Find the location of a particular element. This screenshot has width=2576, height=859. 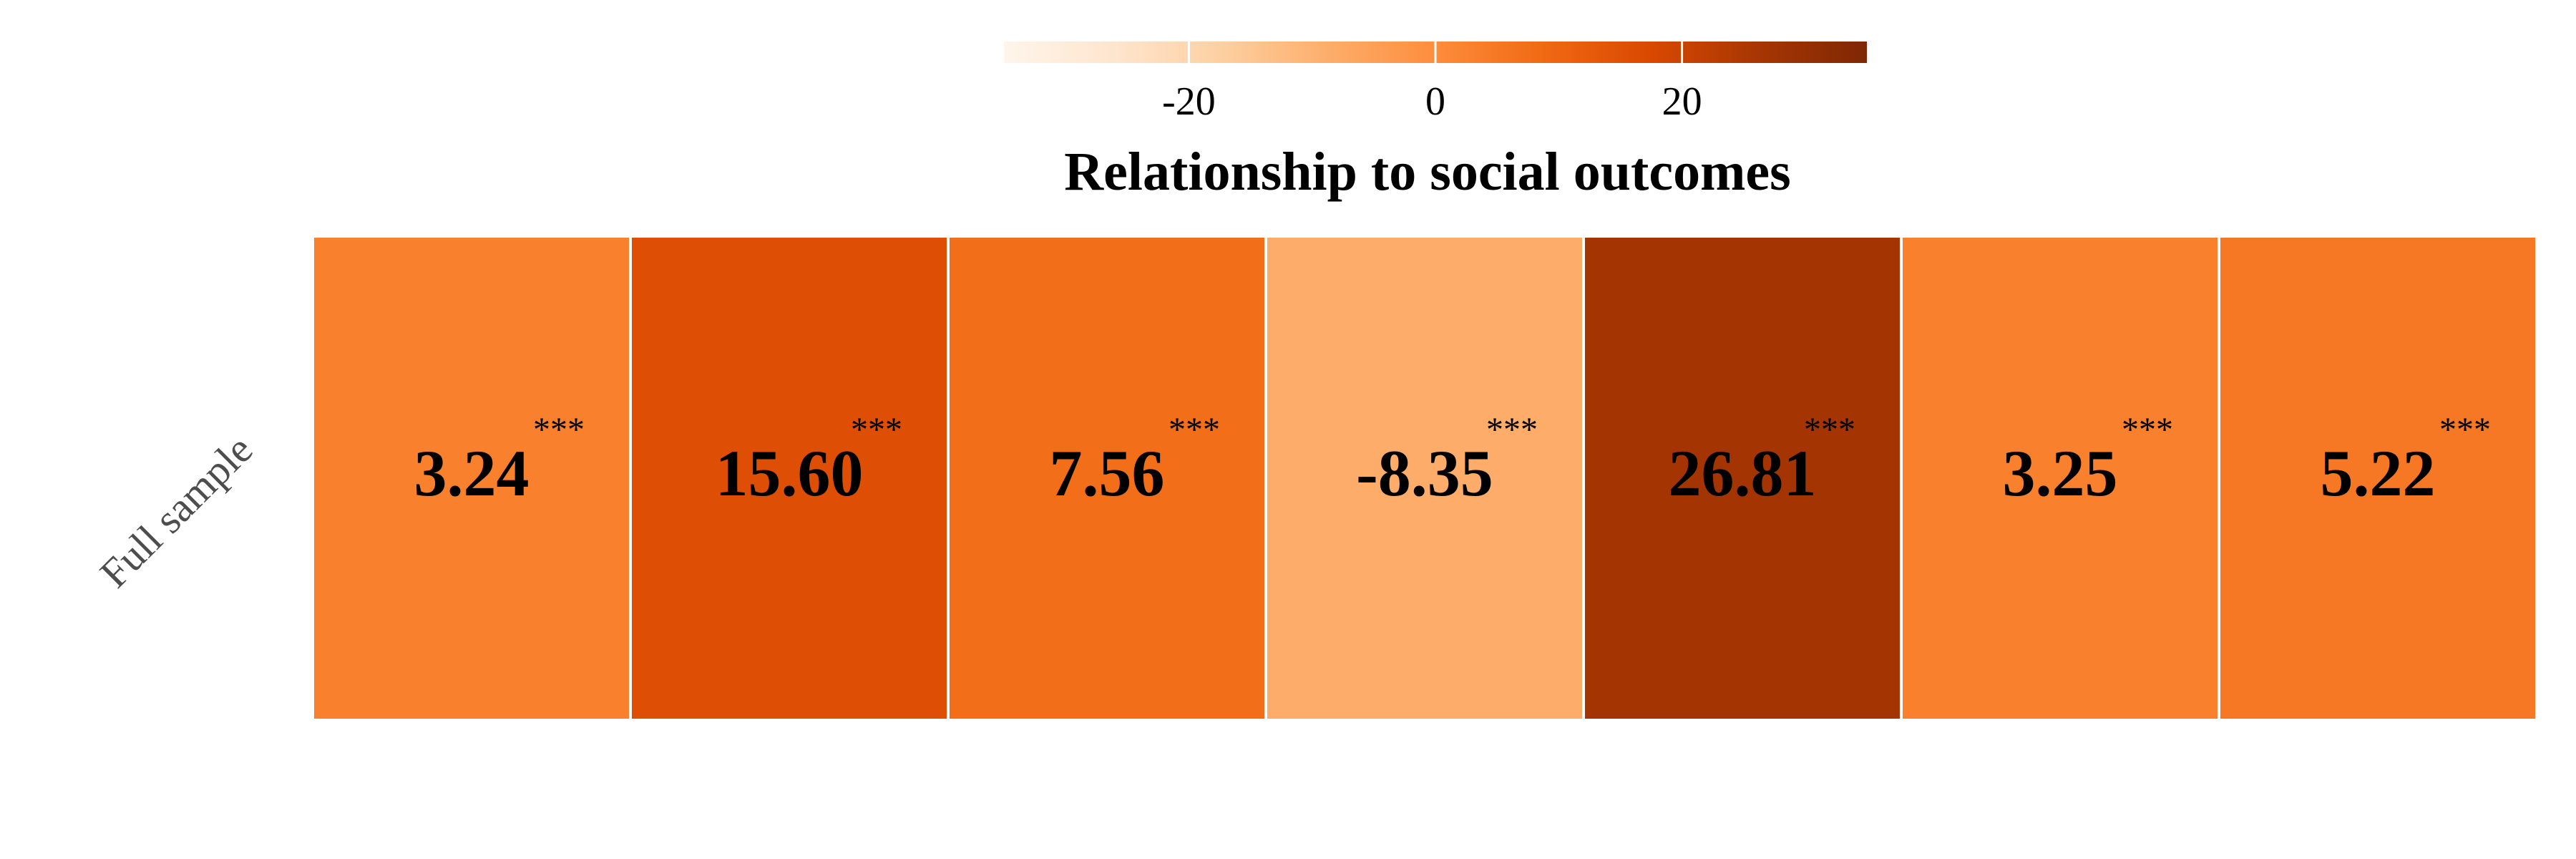

cell-value-label: 7.56 is located at coordinates (1107, 473).